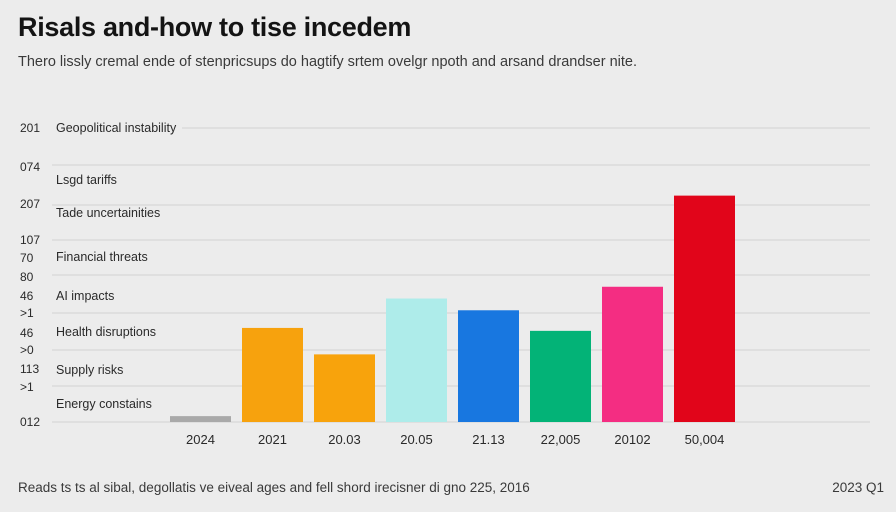 This screenshot has width=896, height=512. What do you see at coordinates (632, 439) in the screenshot?
I see `x-tick-label: 20102` at bounding box center [632, 439].